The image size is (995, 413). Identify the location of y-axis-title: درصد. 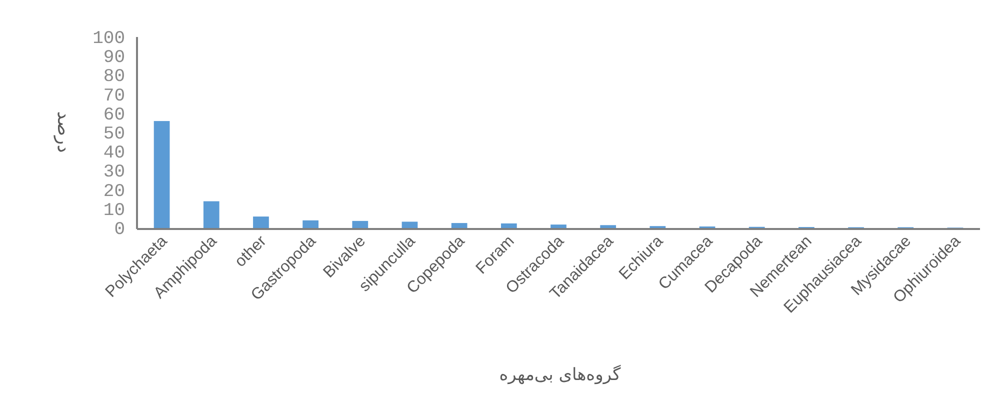
(63, 132).